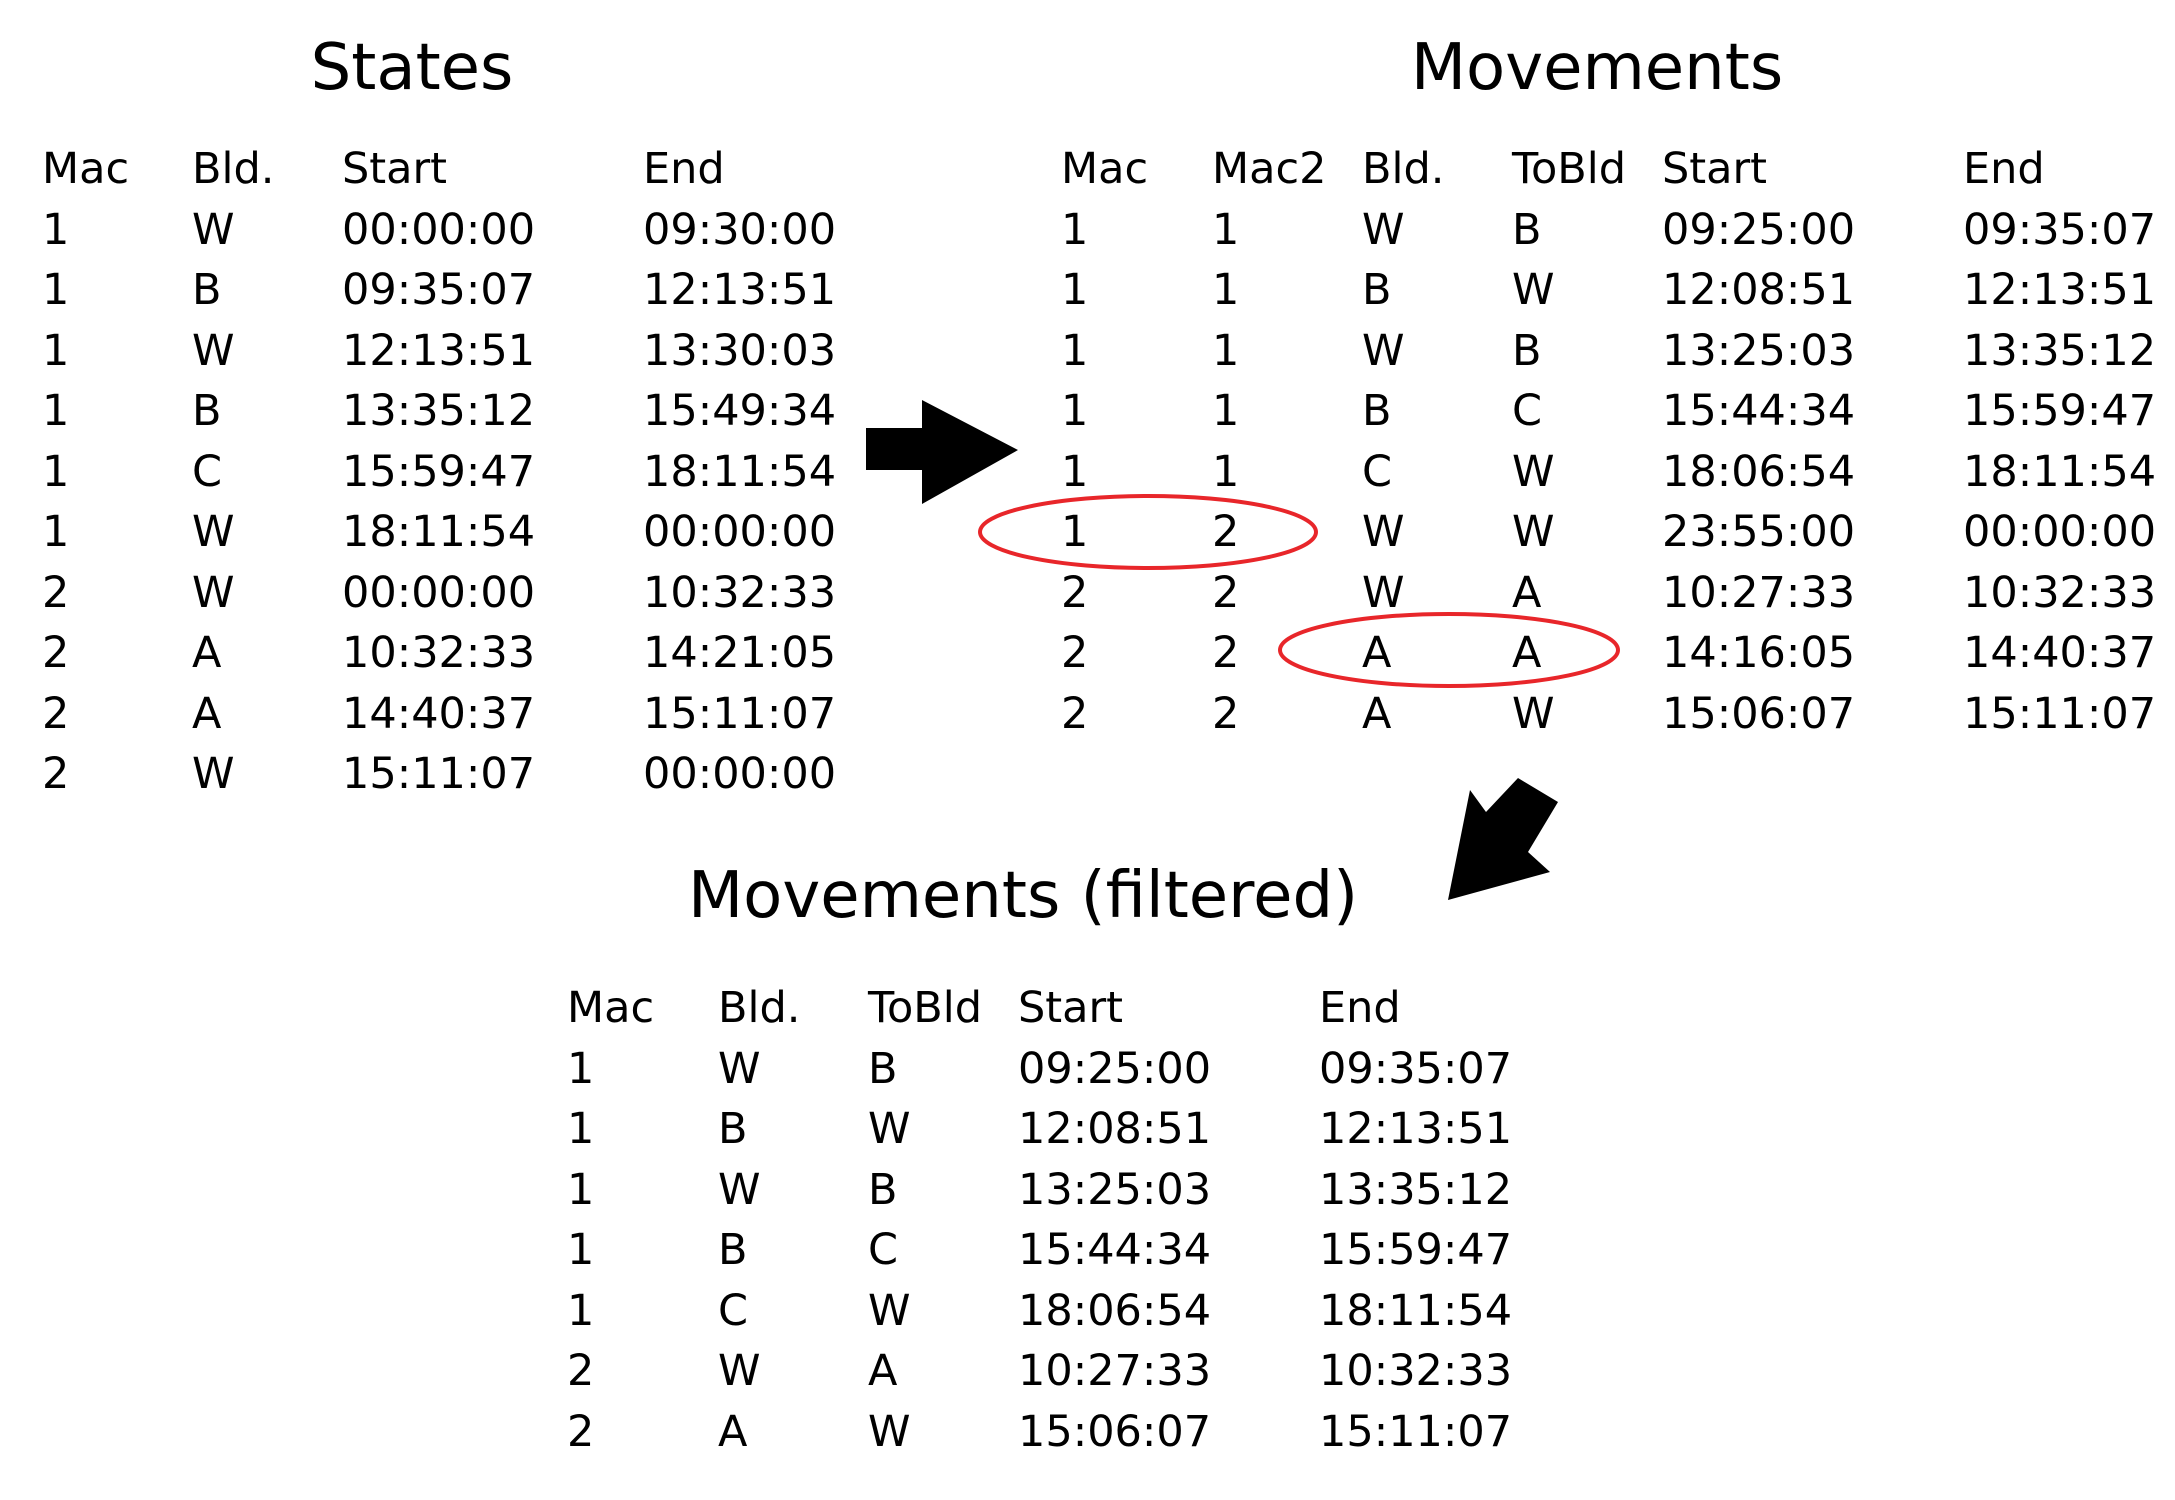 This screenshot has width=2175, height=1500. Describe the element at coordinates (740, 713) in the screenshot. I see `cell-end: 15:11:07` at that location.